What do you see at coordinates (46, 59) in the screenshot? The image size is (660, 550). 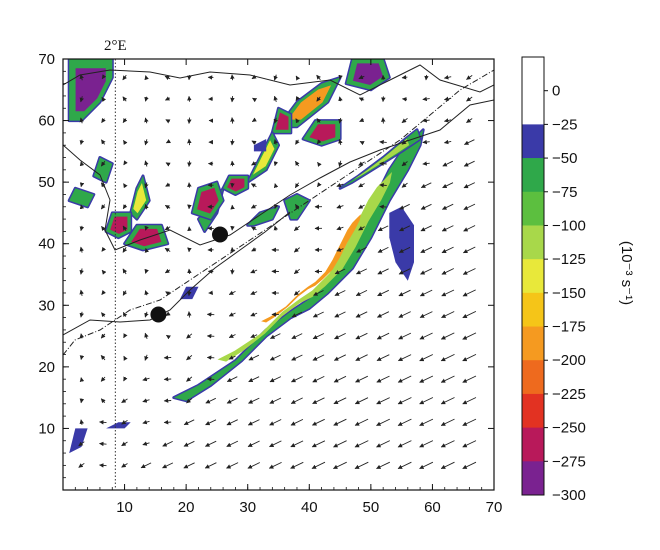 I see `y-tick-label: 70` at bounding box center [46, 59].